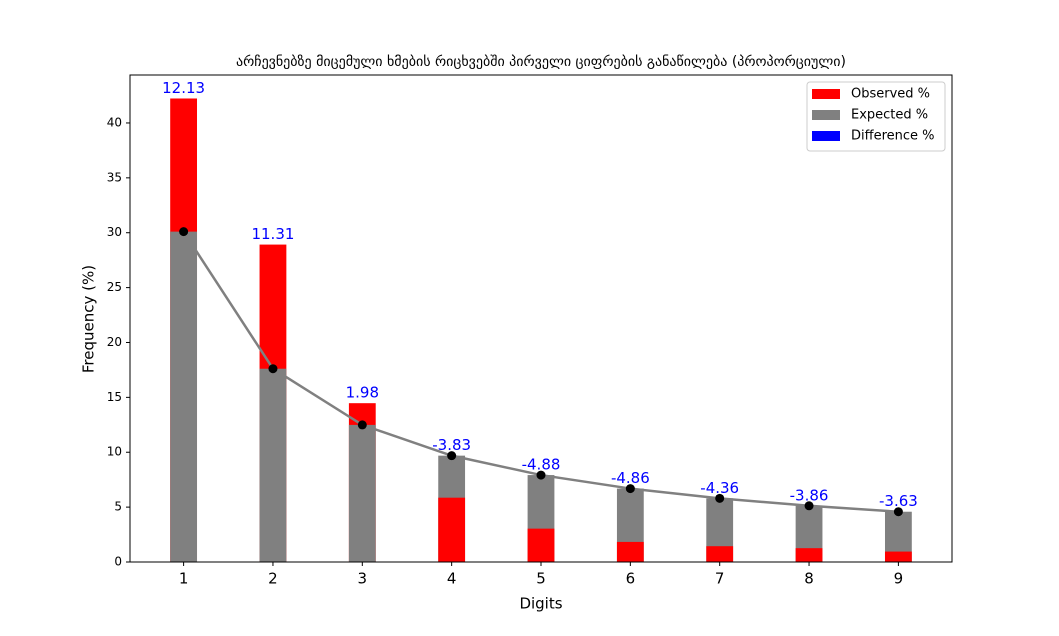 This screenshot has height=636, width=1059. Describe the element at coordinates (363, 579) in the screenshot. I see `x-tick-label: 3` at that location.